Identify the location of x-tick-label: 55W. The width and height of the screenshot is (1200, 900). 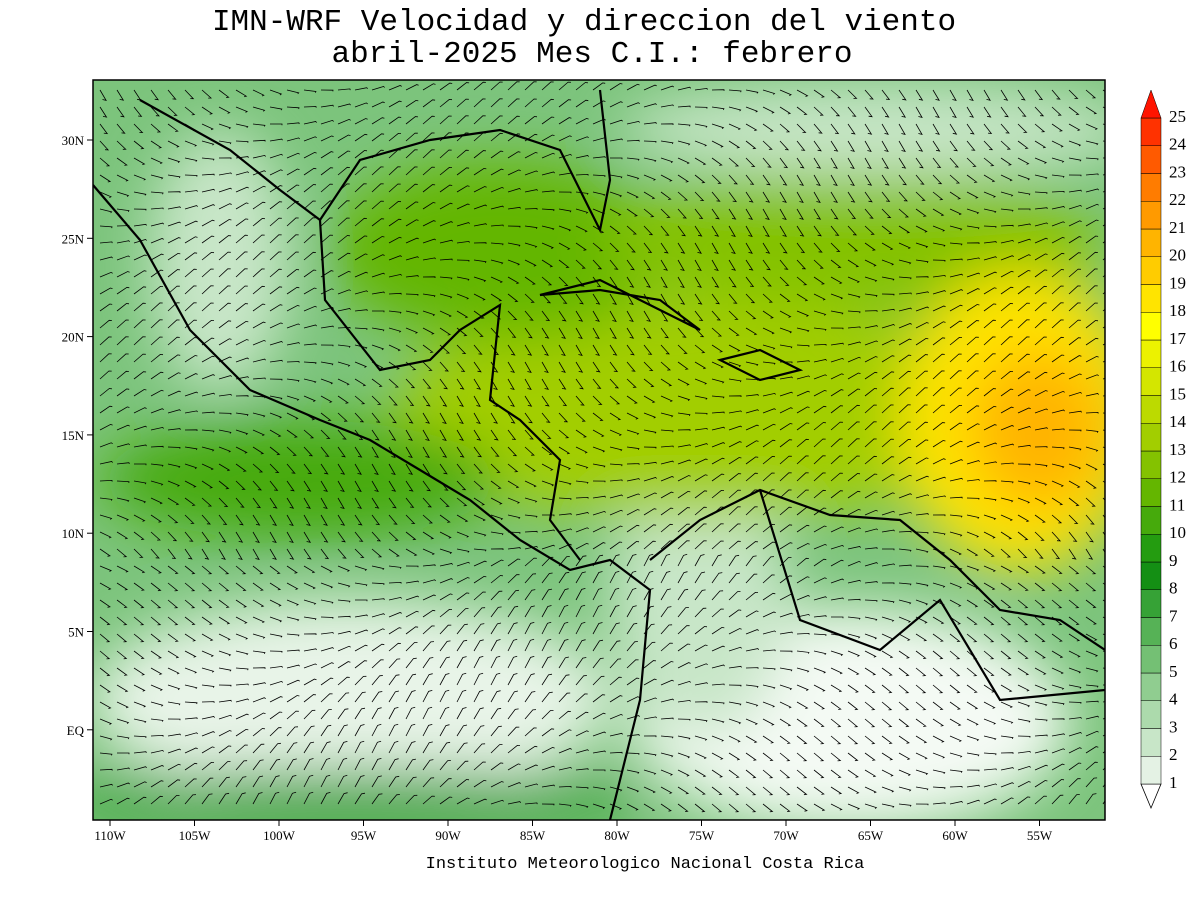
(1040, 835).